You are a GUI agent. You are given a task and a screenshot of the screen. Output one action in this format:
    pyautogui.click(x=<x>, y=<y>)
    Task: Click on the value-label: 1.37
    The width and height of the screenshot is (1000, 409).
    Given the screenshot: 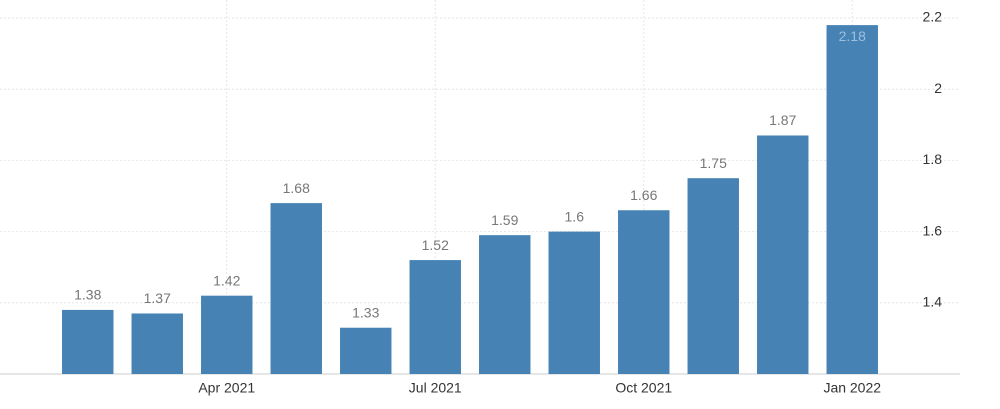 What is the action you would take?
    pyautogui.click(x=157, y=298)
    